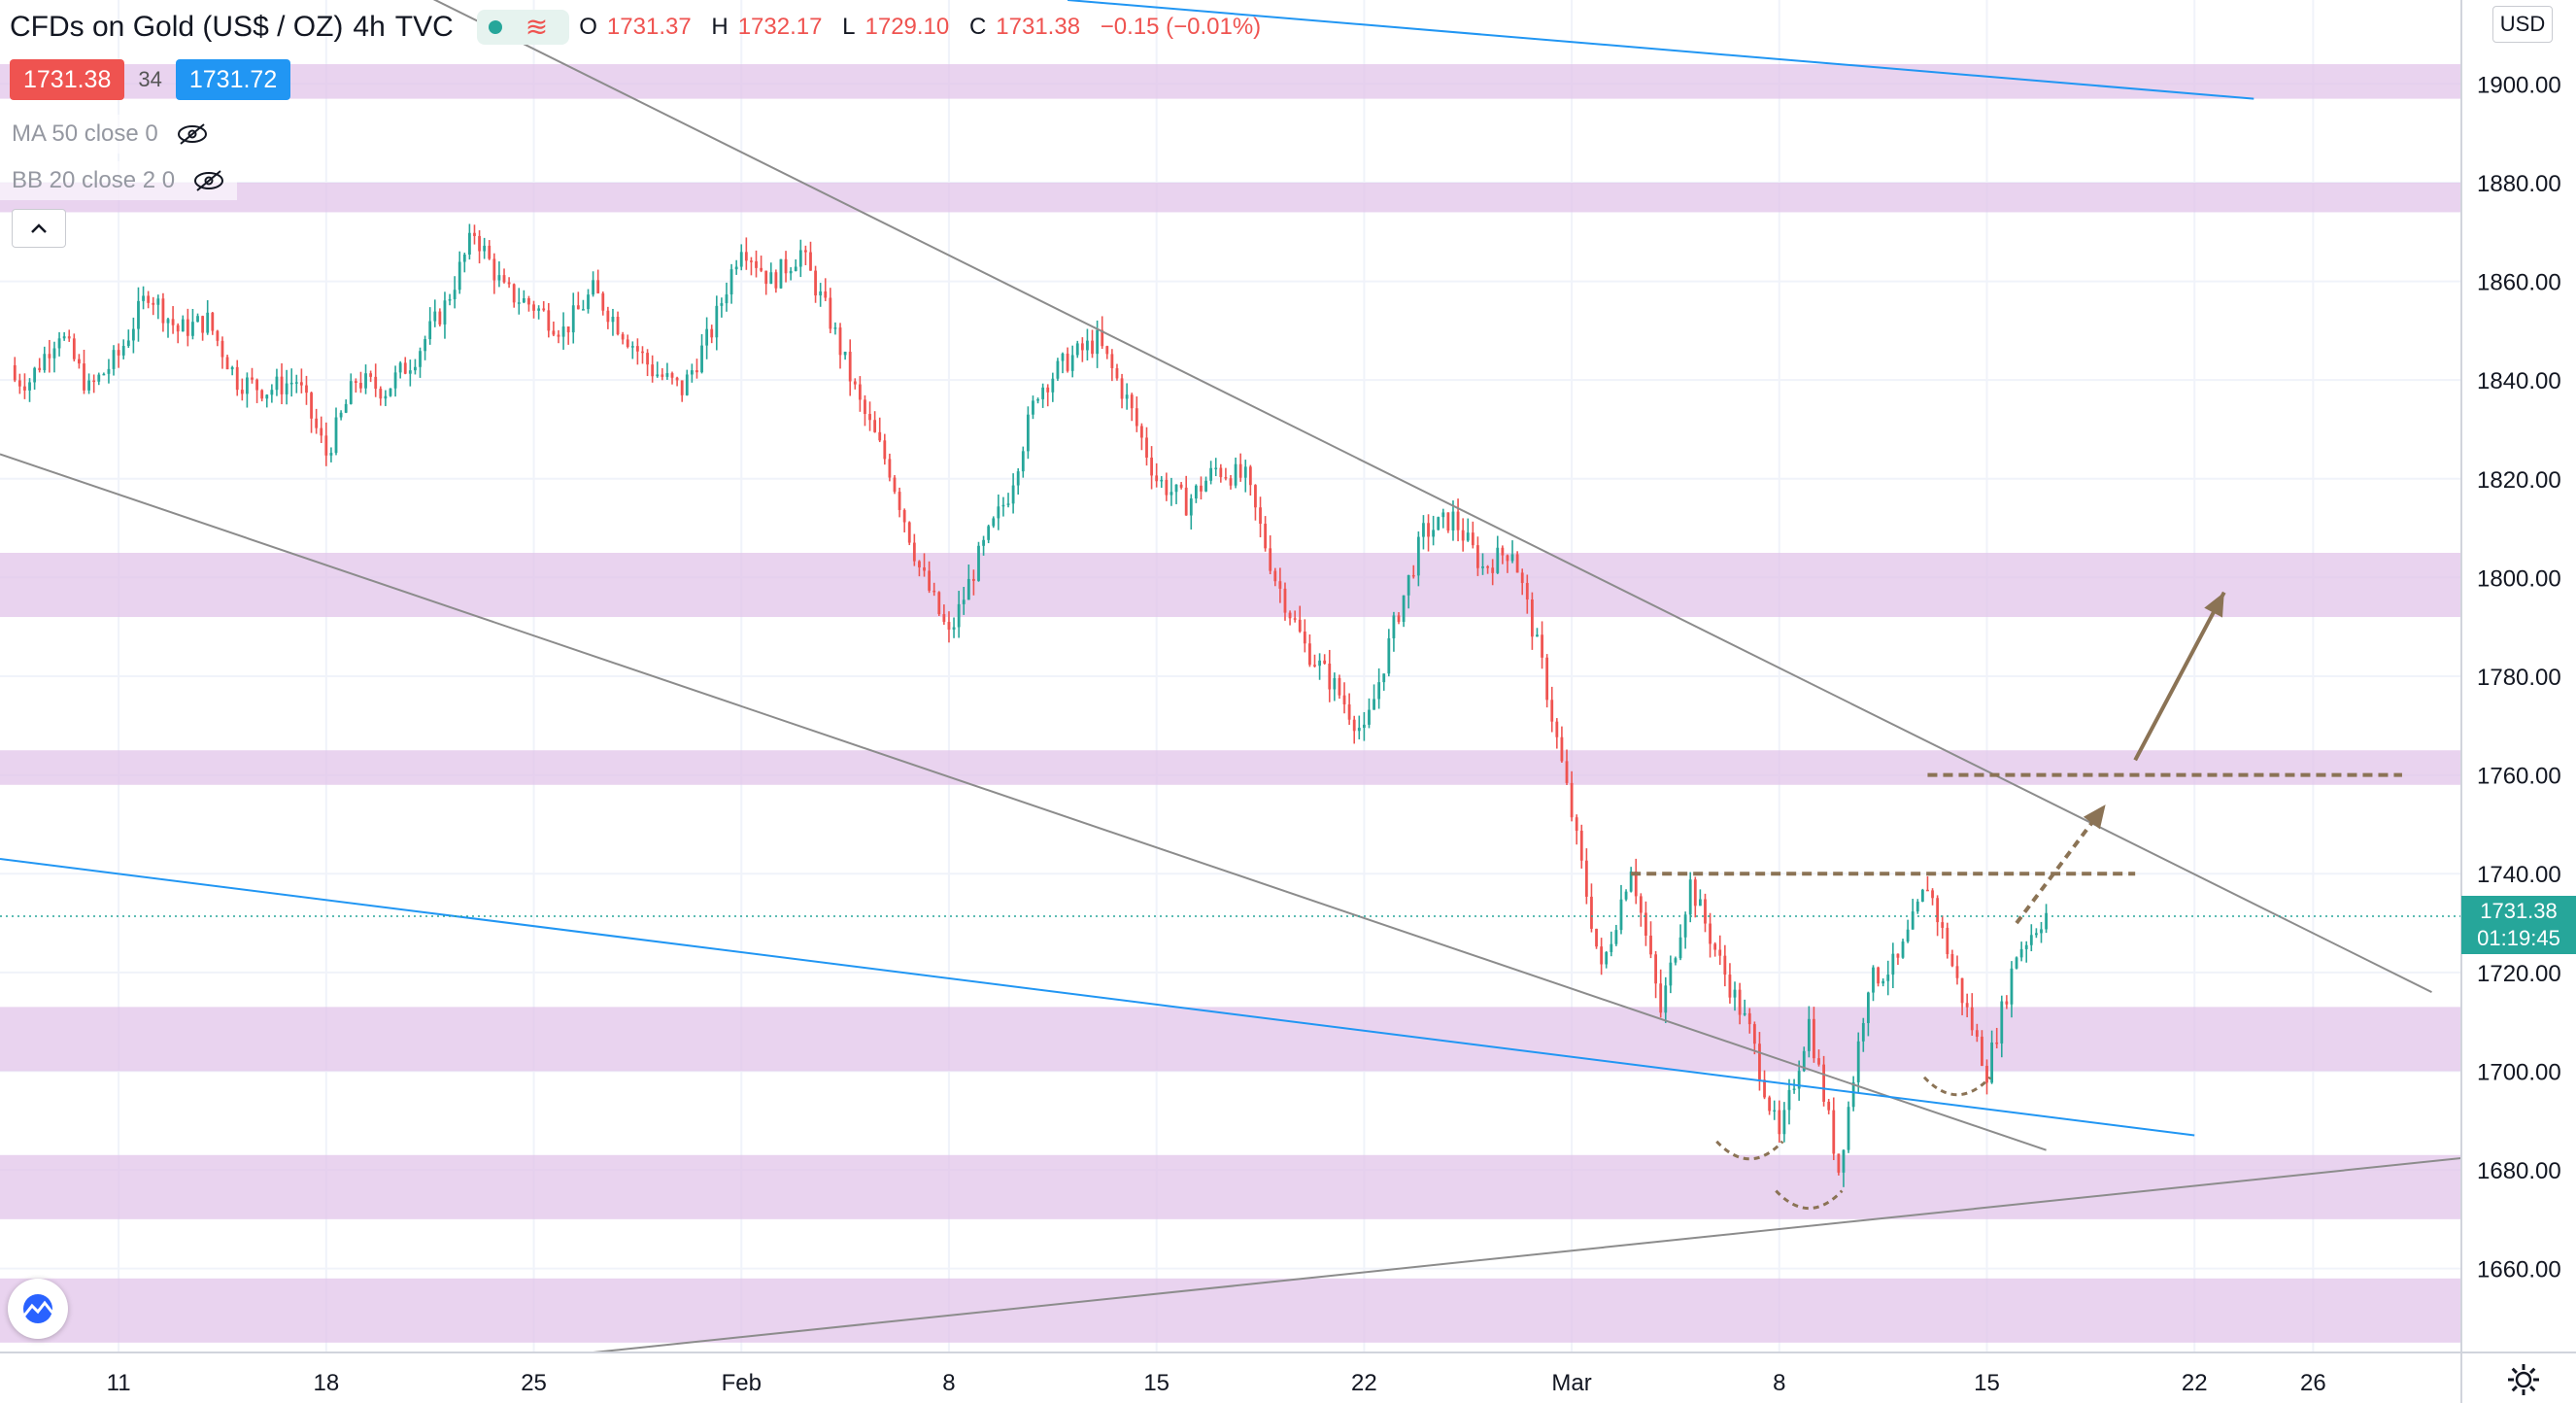  Describe the element at coordinates (67, 79) in the screenshot. I see `sell-price-button: 1731.38` at that location.